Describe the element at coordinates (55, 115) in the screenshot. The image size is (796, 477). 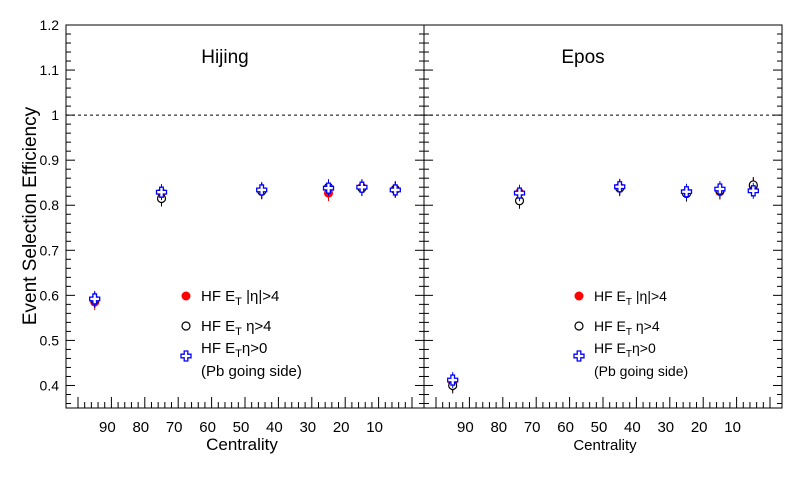
I see `y-tick-label: 1` at that location.